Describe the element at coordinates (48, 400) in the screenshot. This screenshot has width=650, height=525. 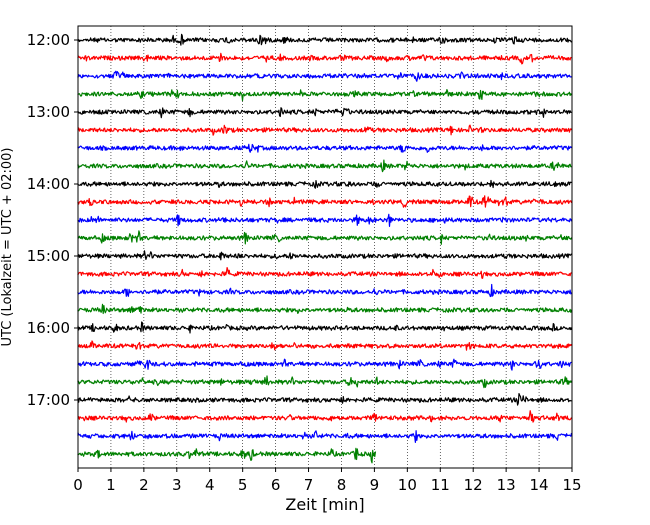
I see `y-tick-label: 17:00` at that location.